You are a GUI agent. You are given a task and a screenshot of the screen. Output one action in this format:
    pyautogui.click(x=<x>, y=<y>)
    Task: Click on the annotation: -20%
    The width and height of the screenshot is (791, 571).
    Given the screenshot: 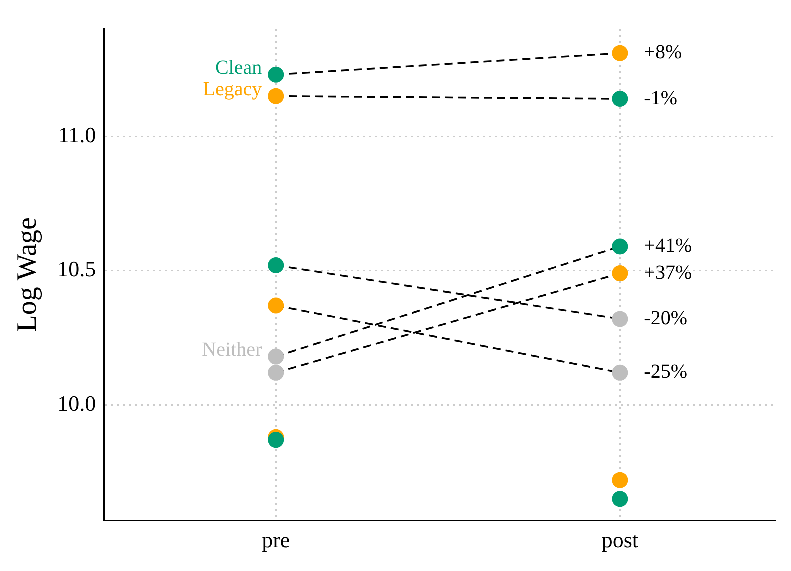 What is the action you would take?
    pyautogui.click(x=666, y=318)
    